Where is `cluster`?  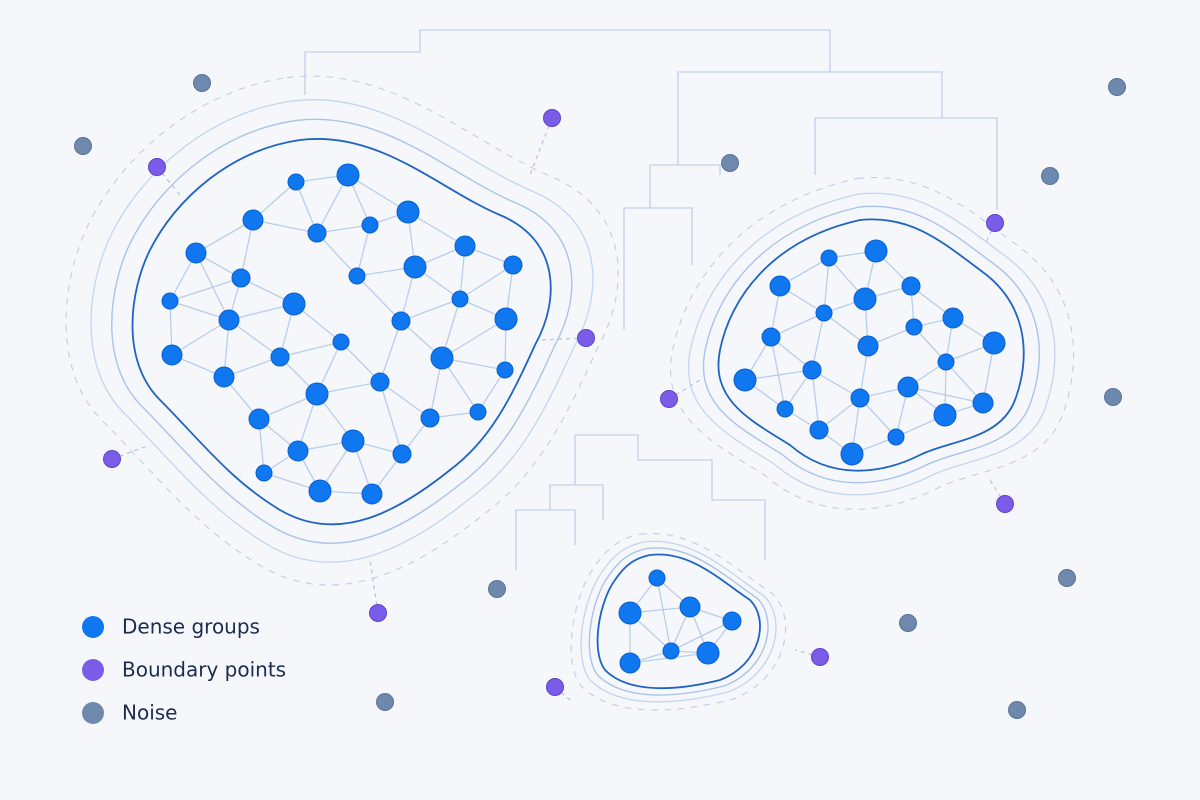
cluster is located at coordinates (678, 621).